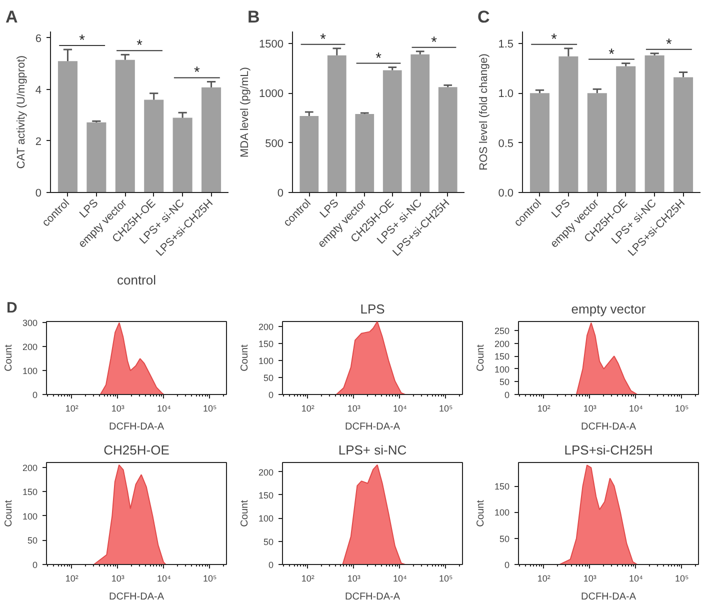 Image resolution: width=709 pixels, height=610 pixels. Describe the element at coordinates (38, 38) in the screenshot. I see `y-tick-label: 6` at that location.